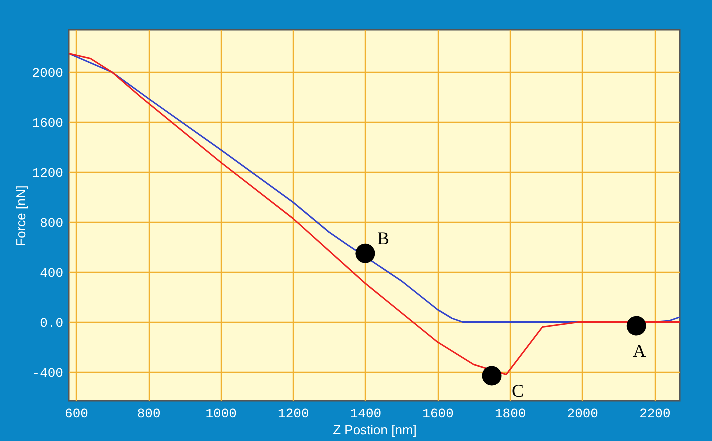 The width and height of the screenshot is (712, 441). I want to click on annotation: A, so click(639, 351).